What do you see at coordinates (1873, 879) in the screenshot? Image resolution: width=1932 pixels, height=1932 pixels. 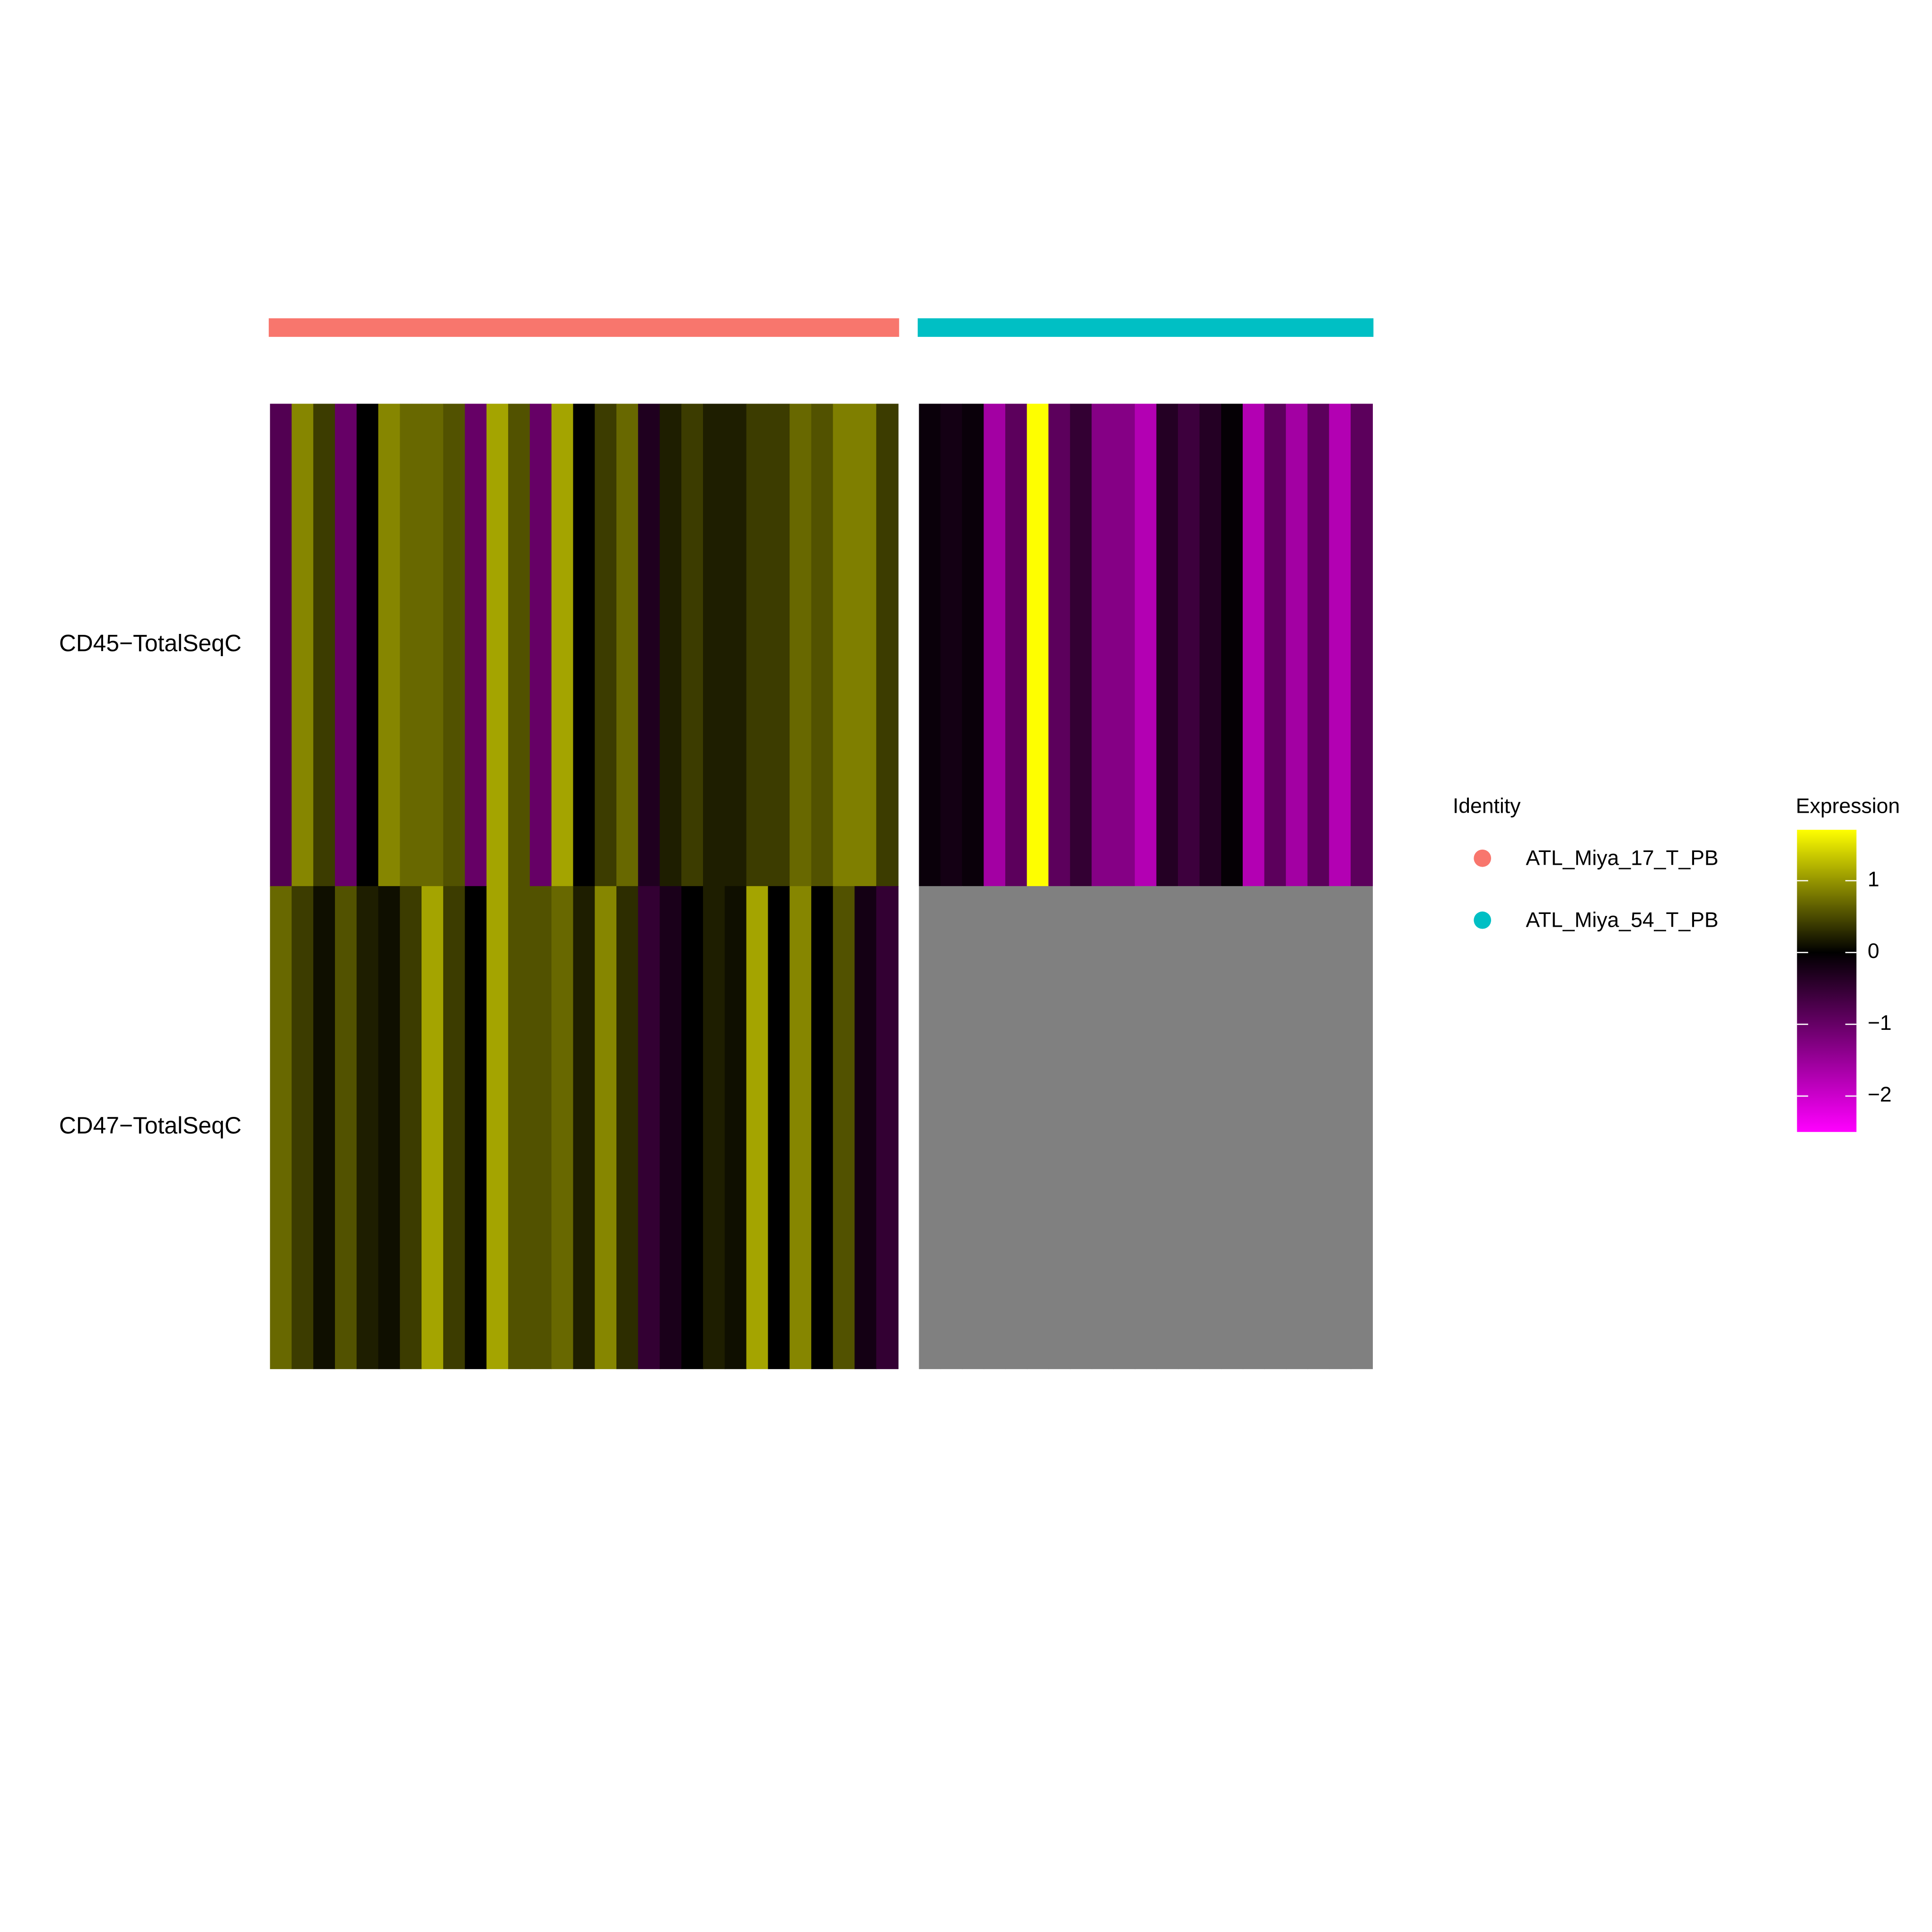 I see `colorbar-tick-label: 1` at bounding box center [1873, 879].